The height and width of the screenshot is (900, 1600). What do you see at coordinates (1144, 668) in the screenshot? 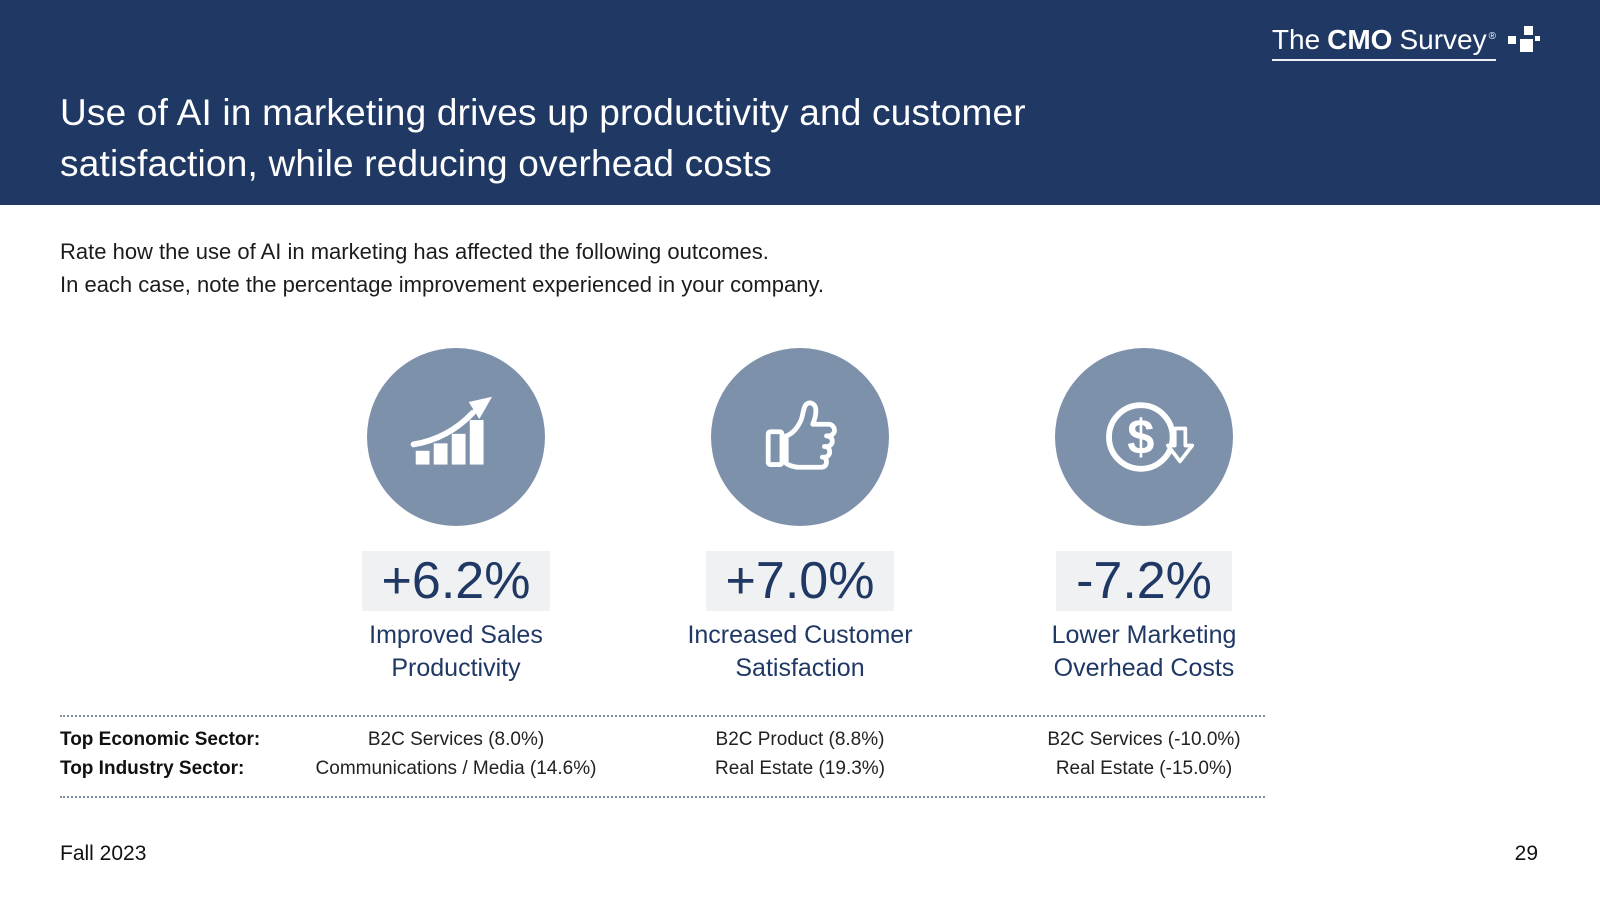
I see `metric-label-line2: Overhead Costs` at bounding box center [1144, 668].